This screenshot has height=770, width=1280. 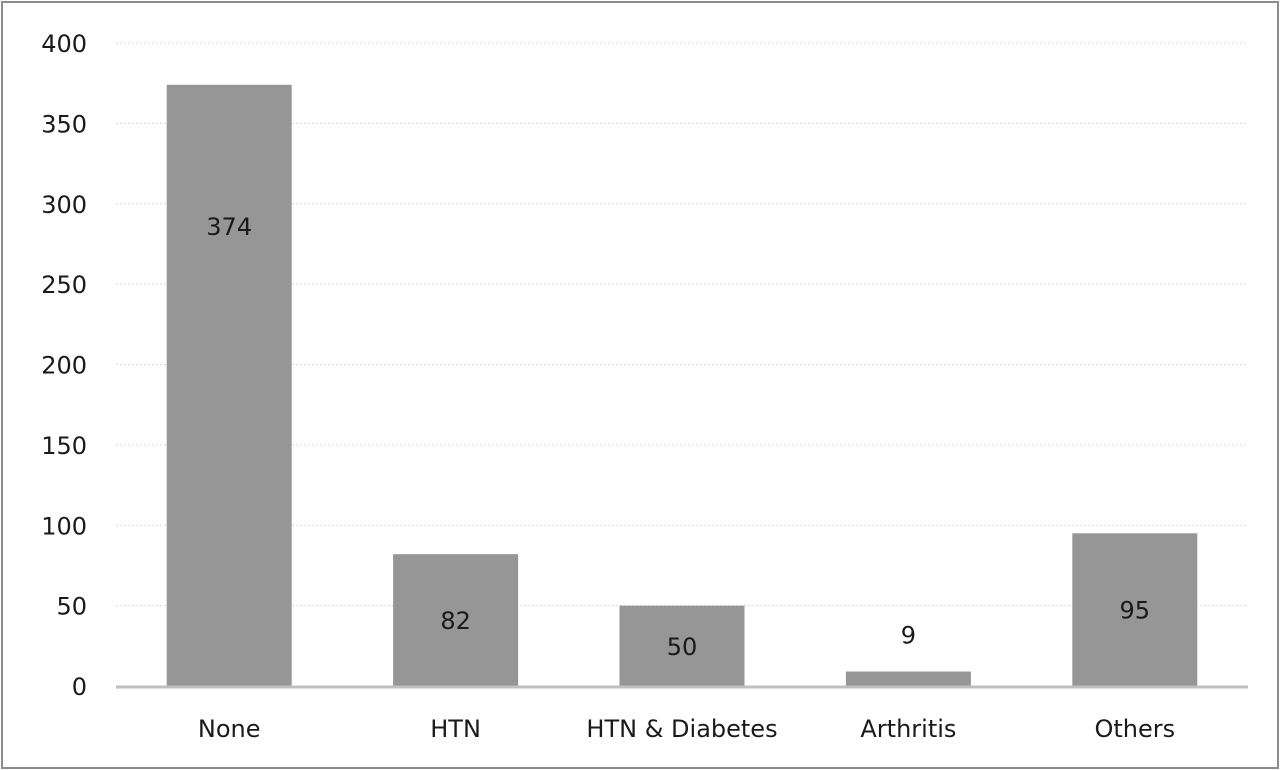 I want to click on data-label: 50, so click(x=682, y=647).